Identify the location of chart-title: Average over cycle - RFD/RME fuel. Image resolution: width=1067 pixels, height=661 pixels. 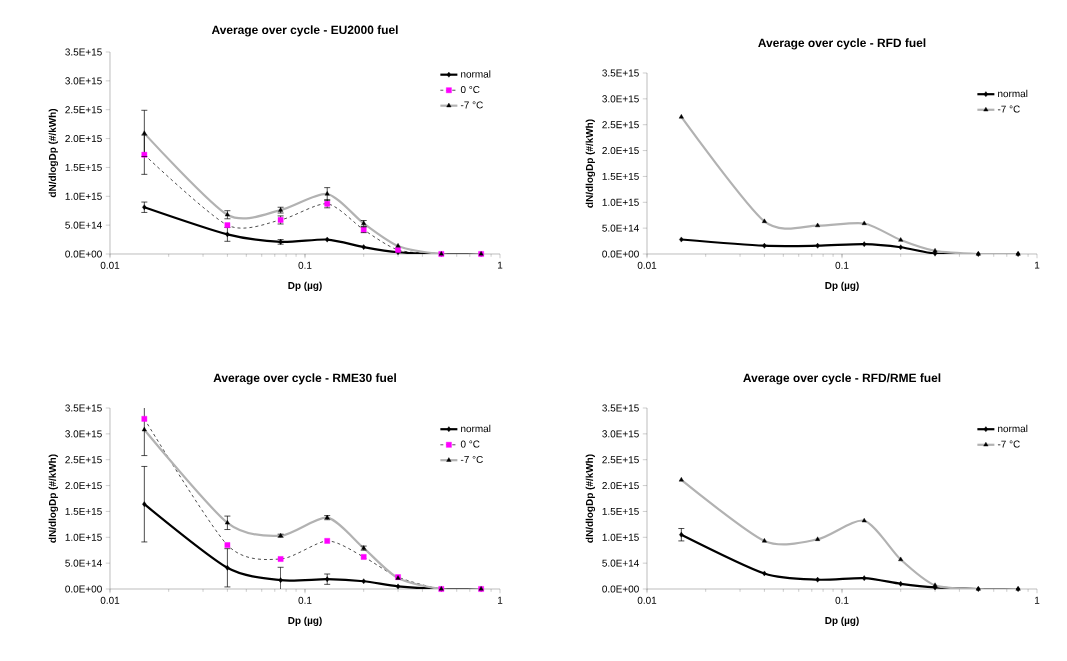
(842, 379).